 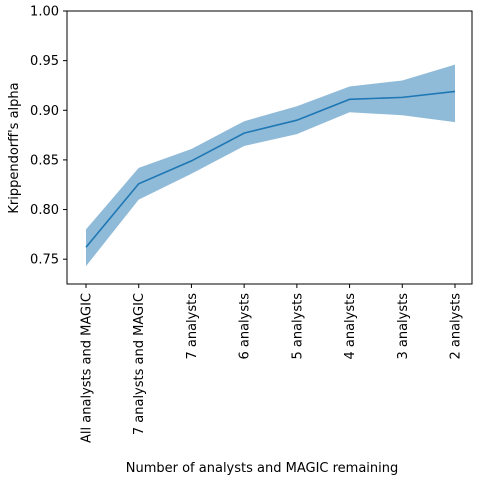 I want to click on y-tick-label: 0.95, so click(x=44, y=61).